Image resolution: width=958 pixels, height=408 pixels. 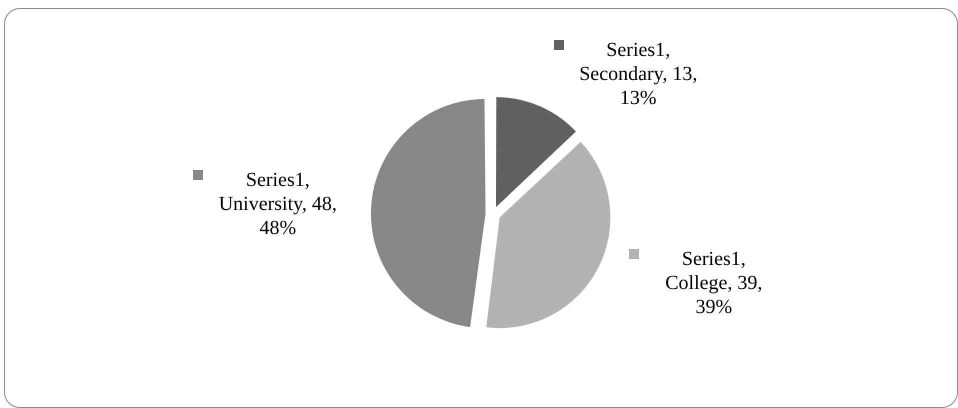 I want to click on text: Series1, University, 48, 48%, so click(x=277, y=204).